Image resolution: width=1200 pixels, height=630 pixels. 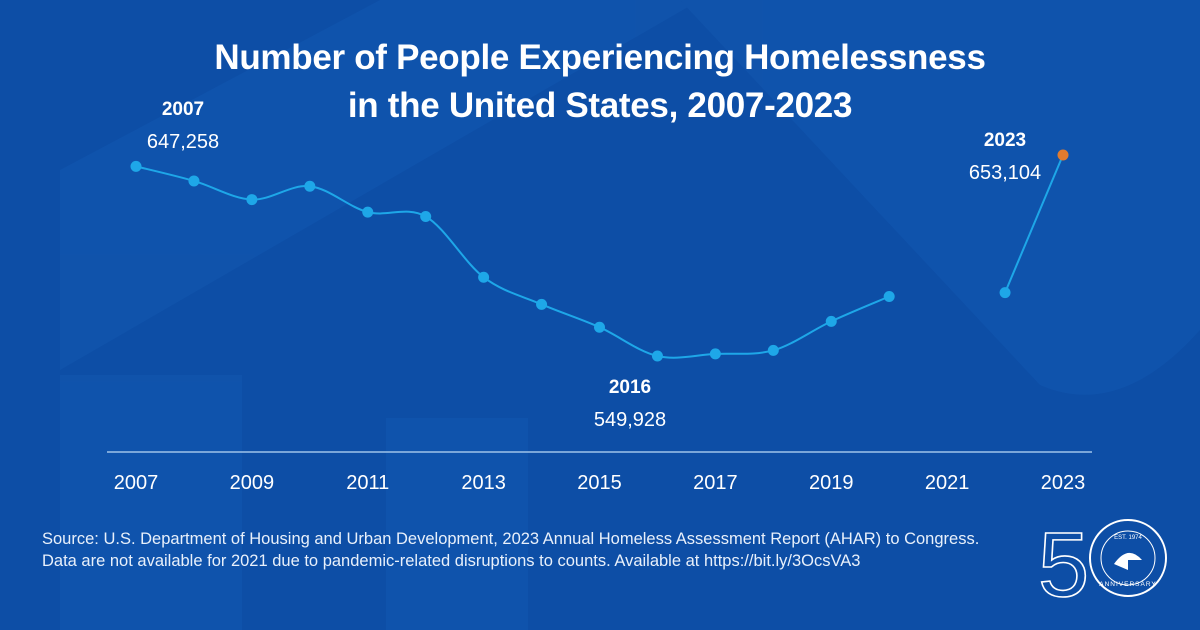 I want to click on bg-column-left, so click(x=151, y=502).